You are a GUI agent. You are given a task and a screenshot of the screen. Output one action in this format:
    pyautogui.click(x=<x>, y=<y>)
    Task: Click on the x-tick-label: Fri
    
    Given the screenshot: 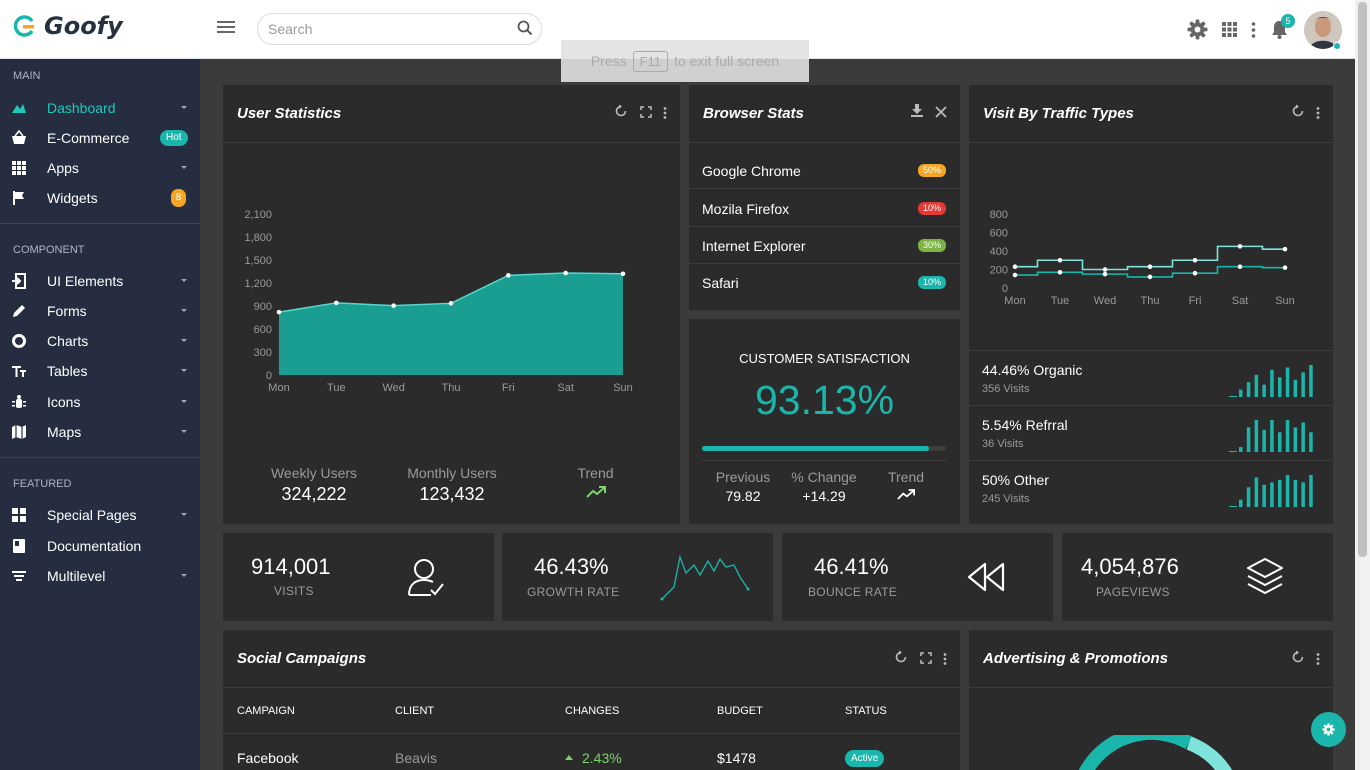 What is the action you would take?
    pyautogui.click(x=508, y=388)
    